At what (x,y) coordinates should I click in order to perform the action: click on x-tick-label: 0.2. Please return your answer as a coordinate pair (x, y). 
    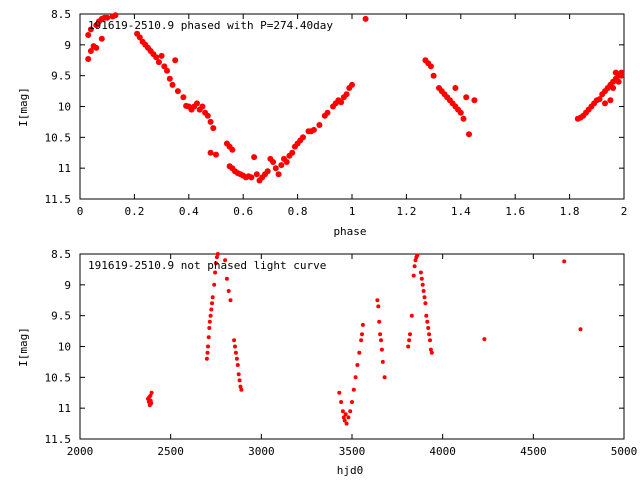
    Looking at the image, I should click on (134, 211).